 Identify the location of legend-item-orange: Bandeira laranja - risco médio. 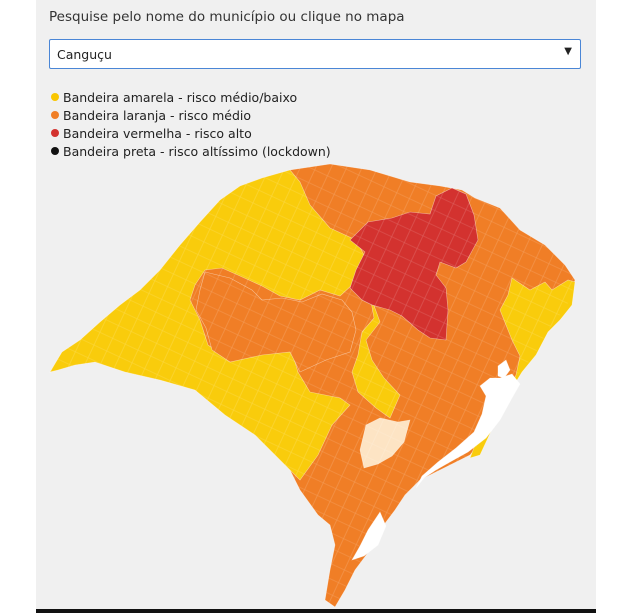
(191, 115).